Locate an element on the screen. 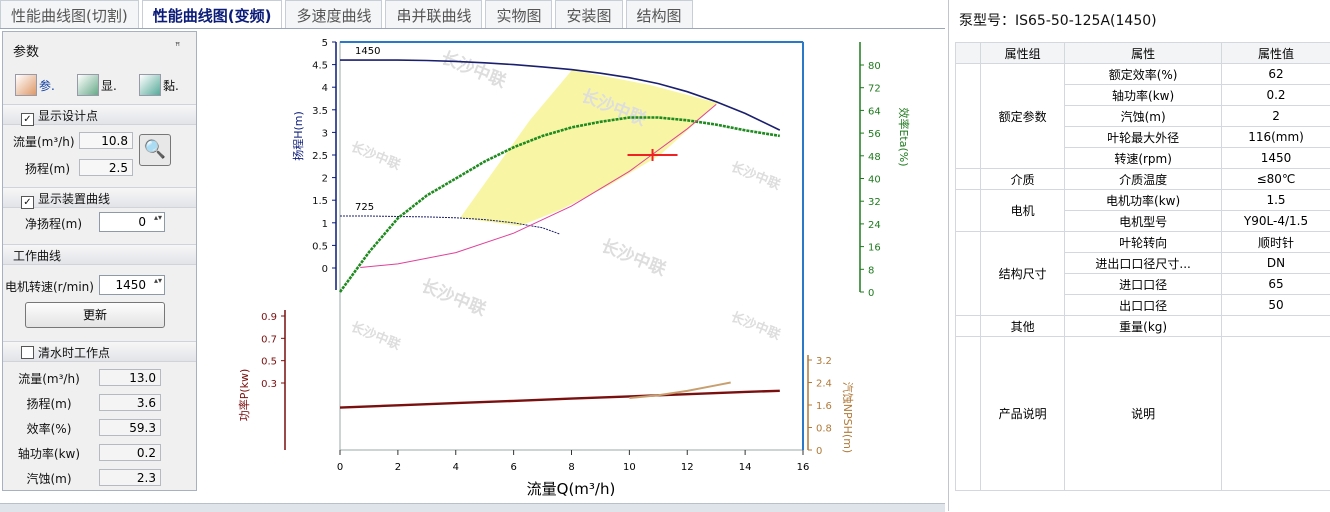 This screenshot has width=1330, height=512. field-label: 净扬程(m) is located at coordinates (53, 223).